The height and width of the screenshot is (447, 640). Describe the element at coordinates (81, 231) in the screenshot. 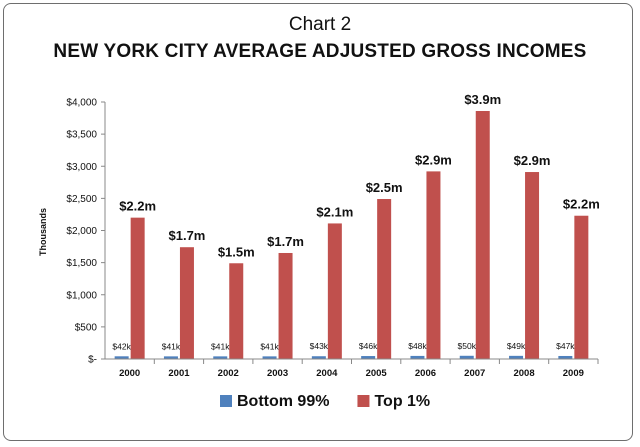

I see `y-tick-label: $2,000` at that location.